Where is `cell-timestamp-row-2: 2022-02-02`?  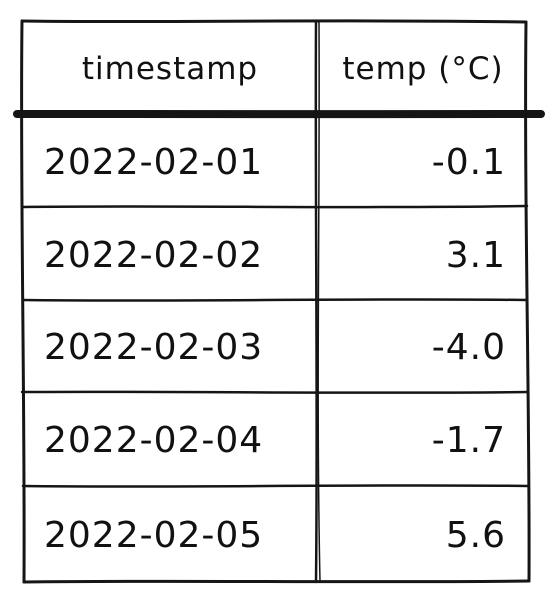 cell-timestamp-row-2: 2022-02-02 is located at coordinates (154, 255).